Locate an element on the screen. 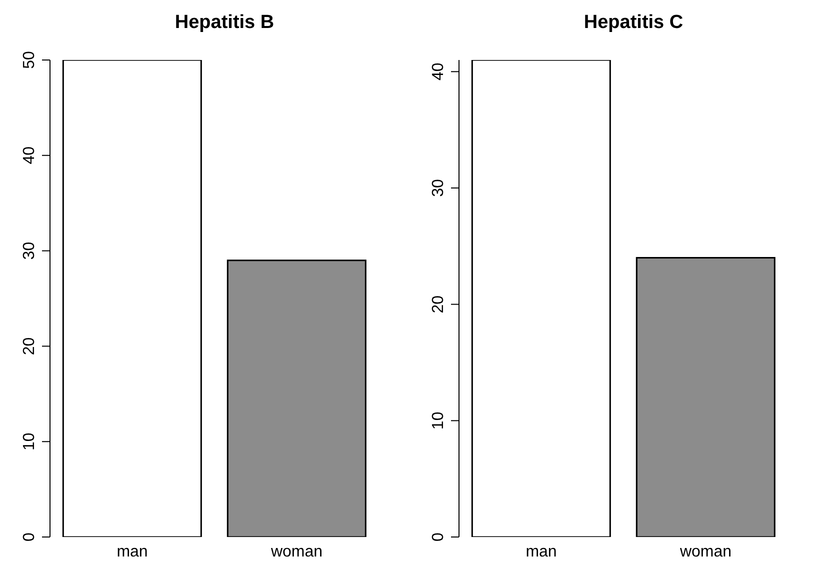 Image resolution: width=818 pixels, height=577 pixels. chart-title: Hepatitis C is located at coordinates (633, 23).